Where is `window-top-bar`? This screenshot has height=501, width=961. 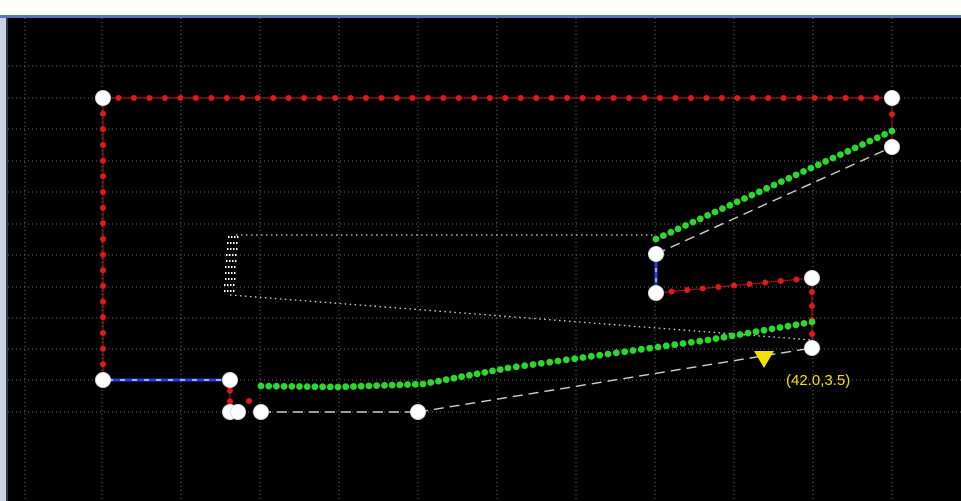 window-top-bar is located at coordinates (480, 9).